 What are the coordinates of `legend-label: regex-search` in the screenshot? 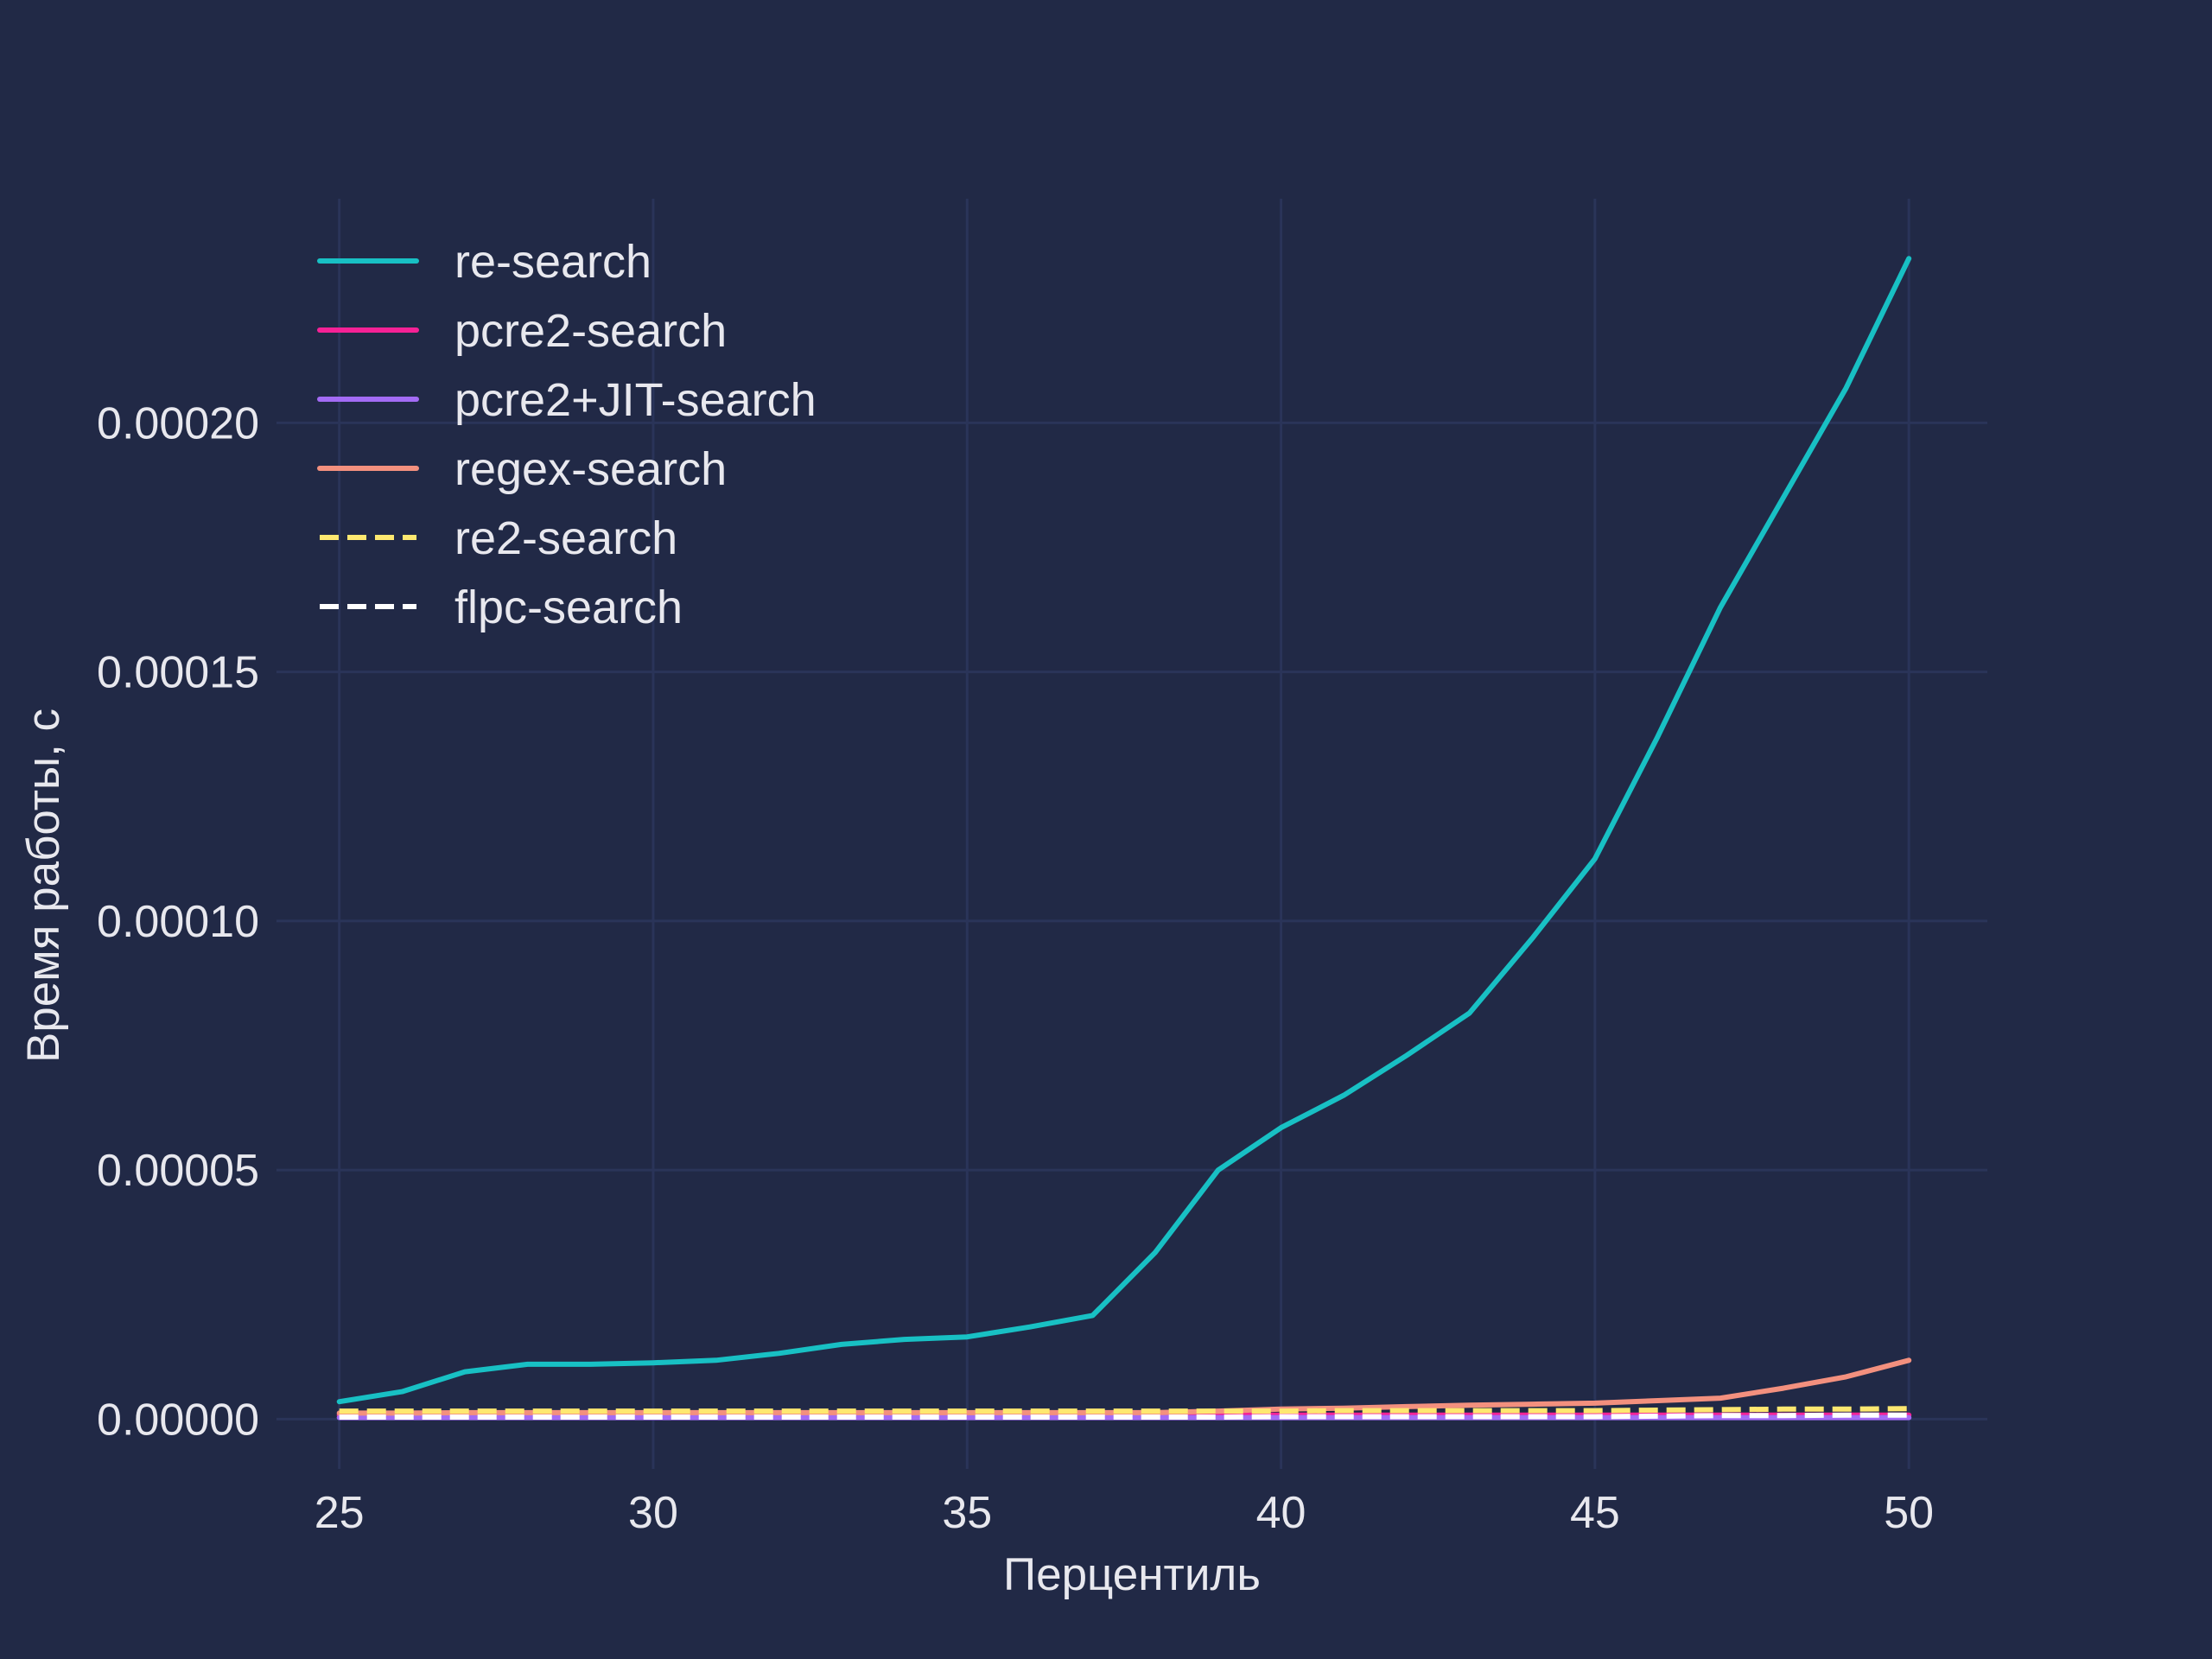 It's located at (590, 469).